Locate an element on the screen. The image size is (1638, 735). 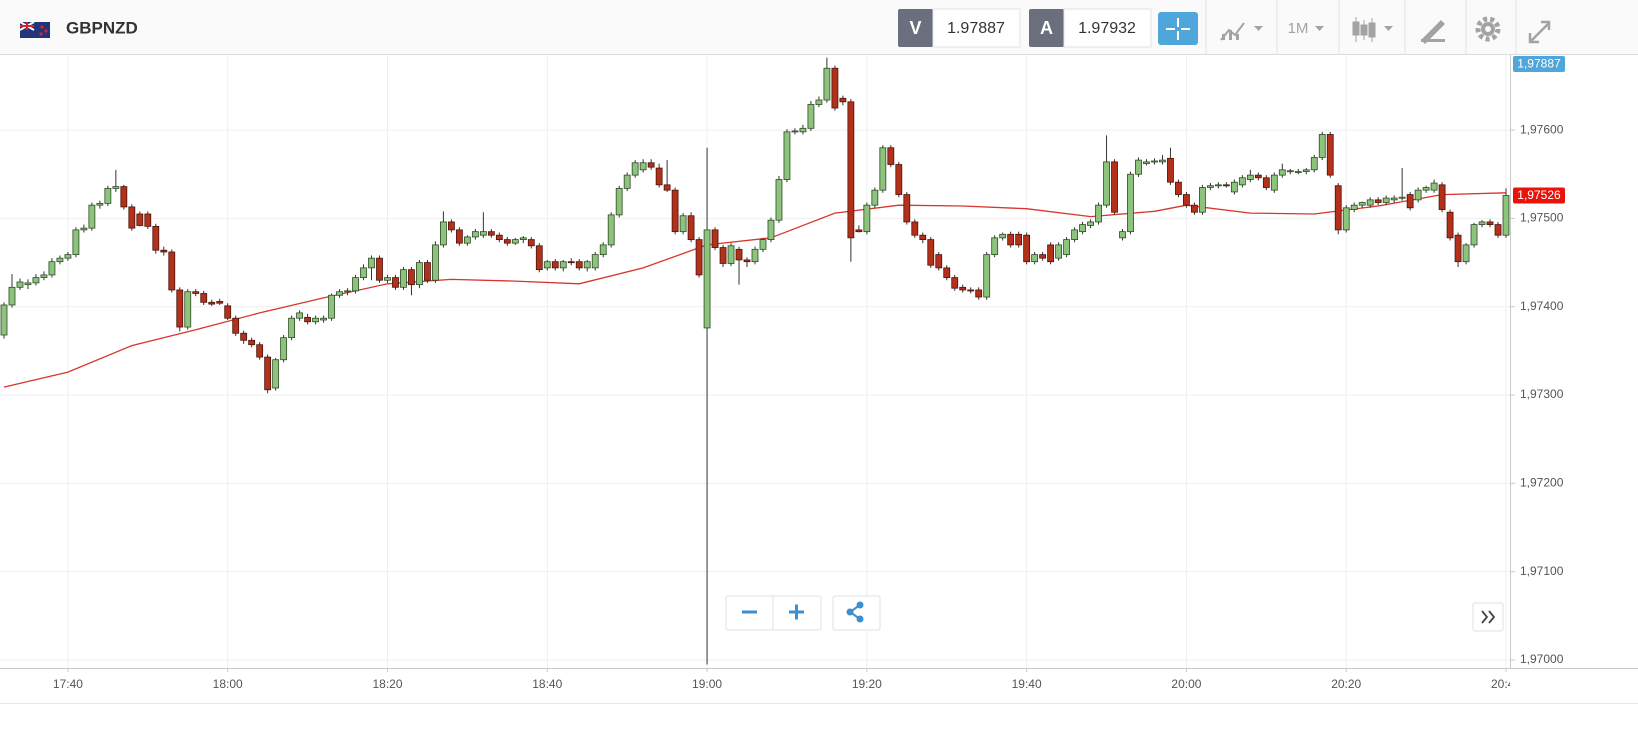
timeframe: 1M is located at coordinates (1298, 28).